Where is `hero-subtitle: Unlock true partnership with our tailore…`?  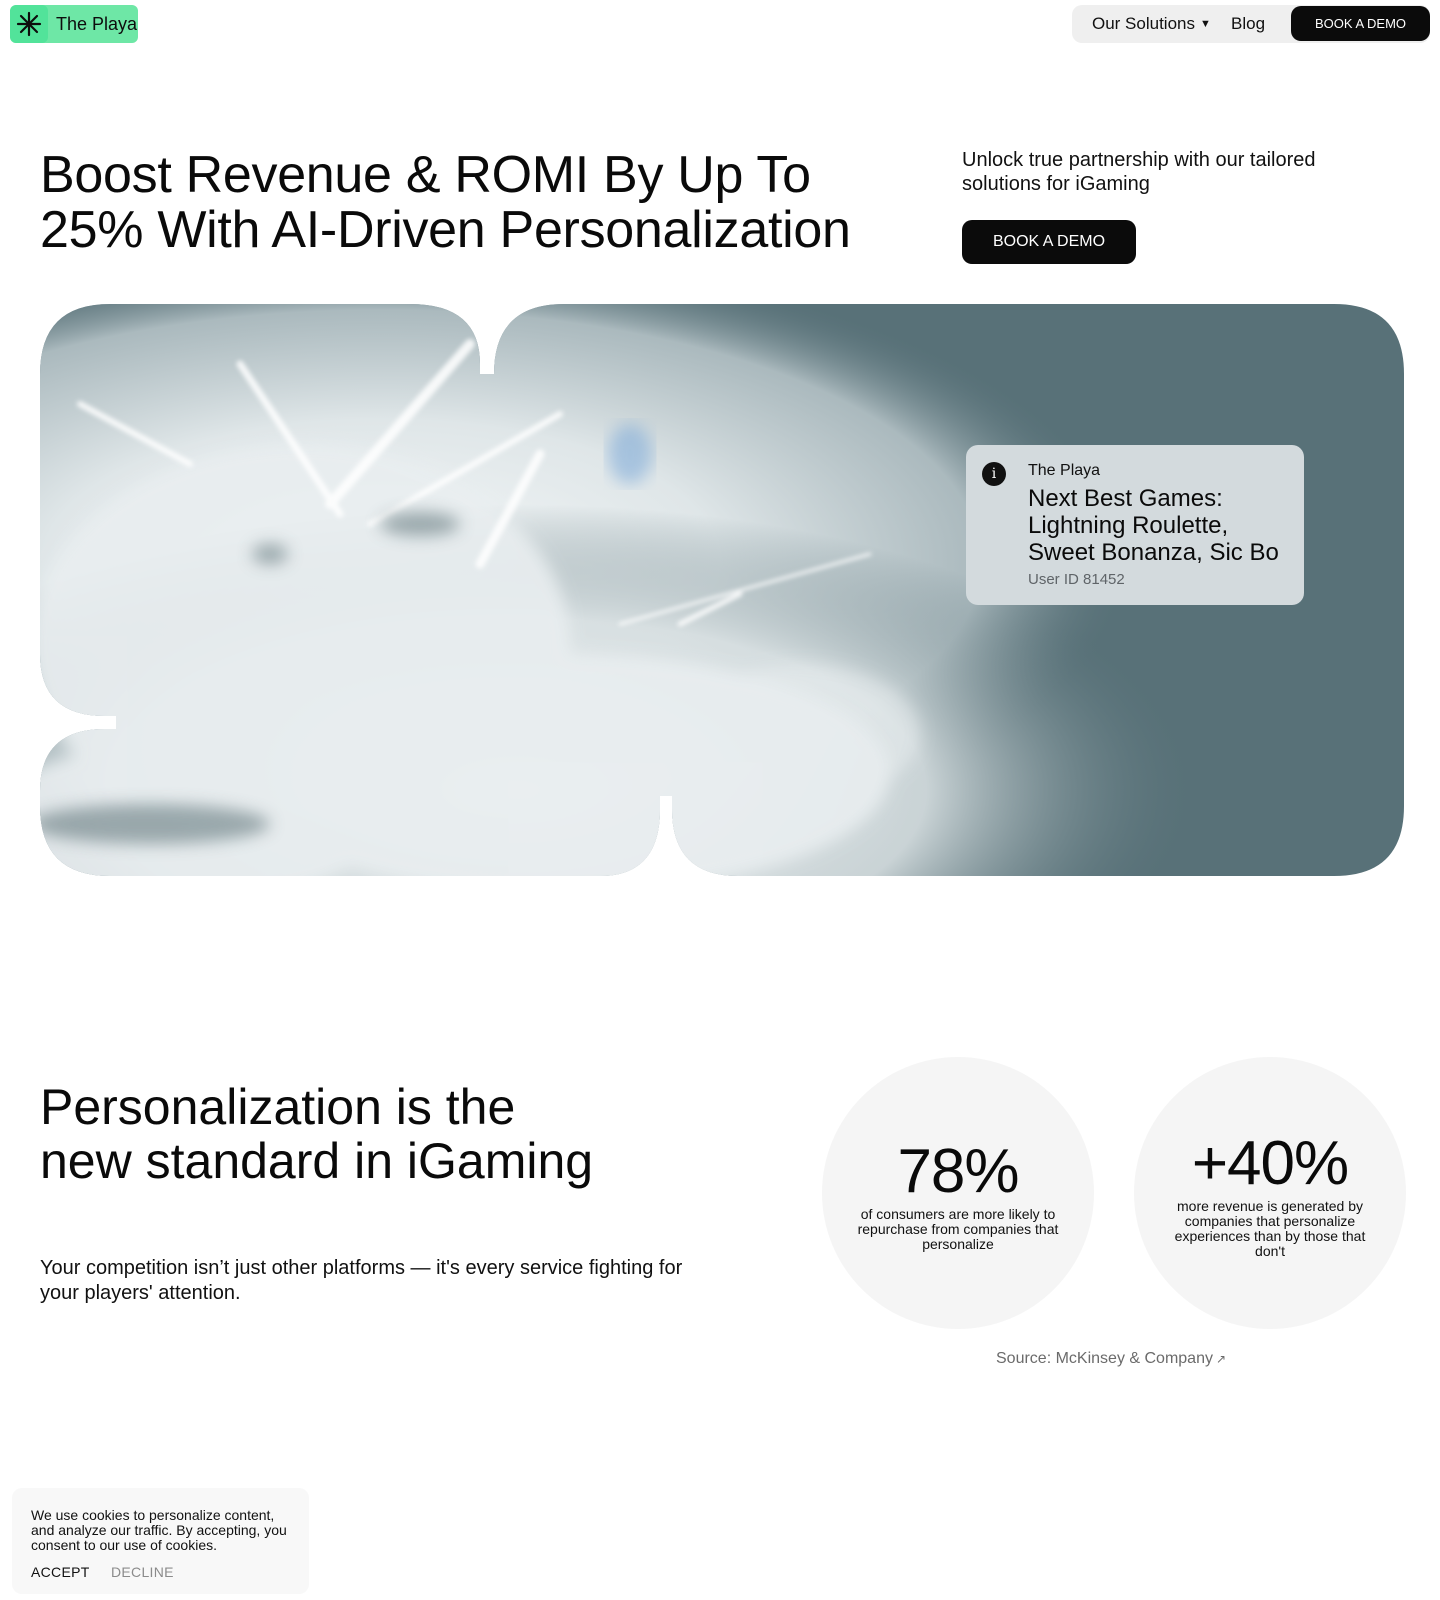
hero-subtitle: Unlock true partnership with our tailore… is located at coordinates (1139, 172).